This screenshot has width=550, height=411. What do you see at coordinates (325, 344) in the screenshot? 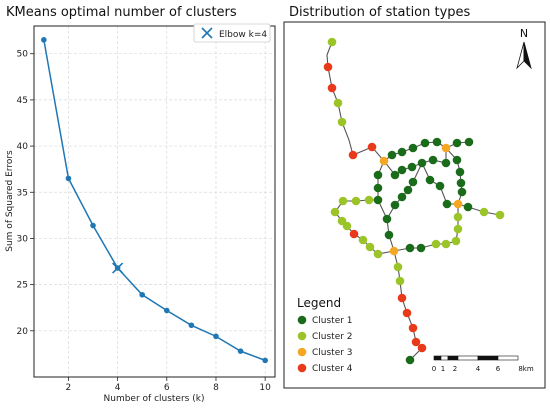
I see `map-legend-items: Cluster 1 Cluster 2 Cluster 3 Cluster 4` at bounding box center [325, 344].